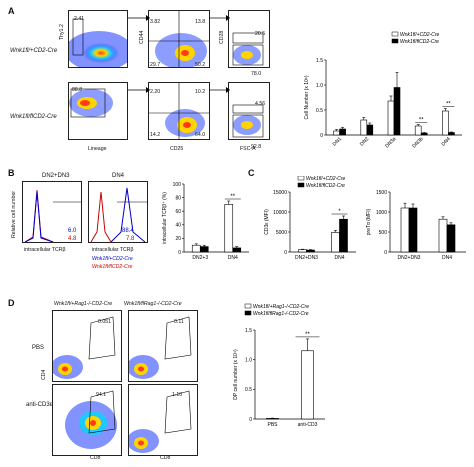  Describe the element at coordinates (383, 233) in the screenshot. I see `y-tick-label: 500` at that location.